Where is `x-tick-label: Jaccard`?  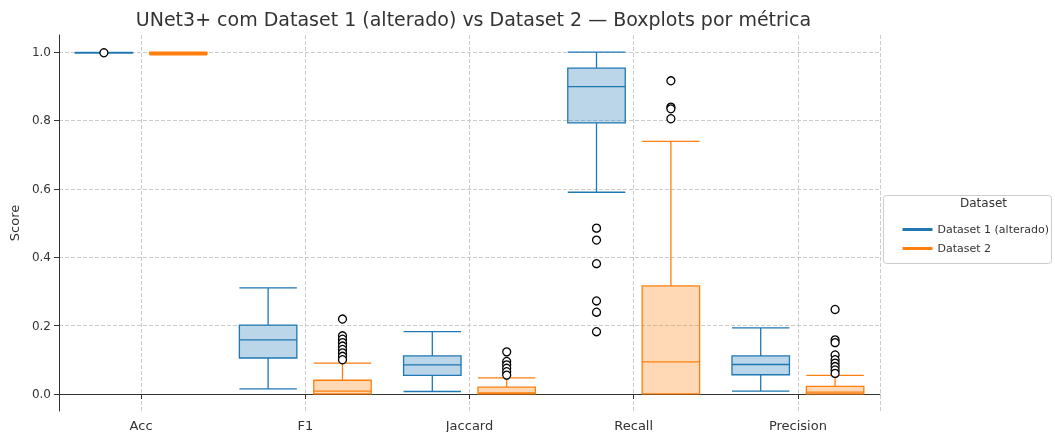 x-tick-label: Jaccard is located at coordinates (469, 425).